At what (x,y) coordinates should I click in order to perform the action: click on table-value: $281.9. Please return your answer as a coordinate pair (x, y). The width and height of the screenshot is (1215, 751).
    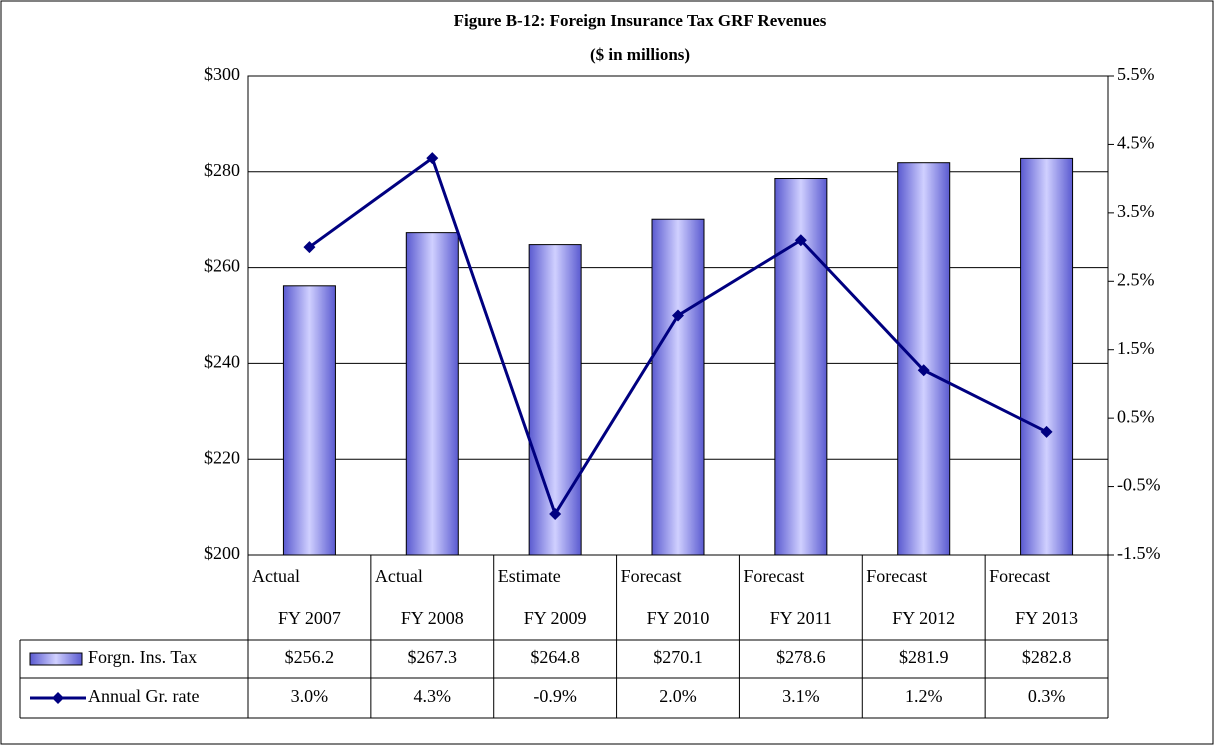
    Looking at the image, I should click on (924, 657).